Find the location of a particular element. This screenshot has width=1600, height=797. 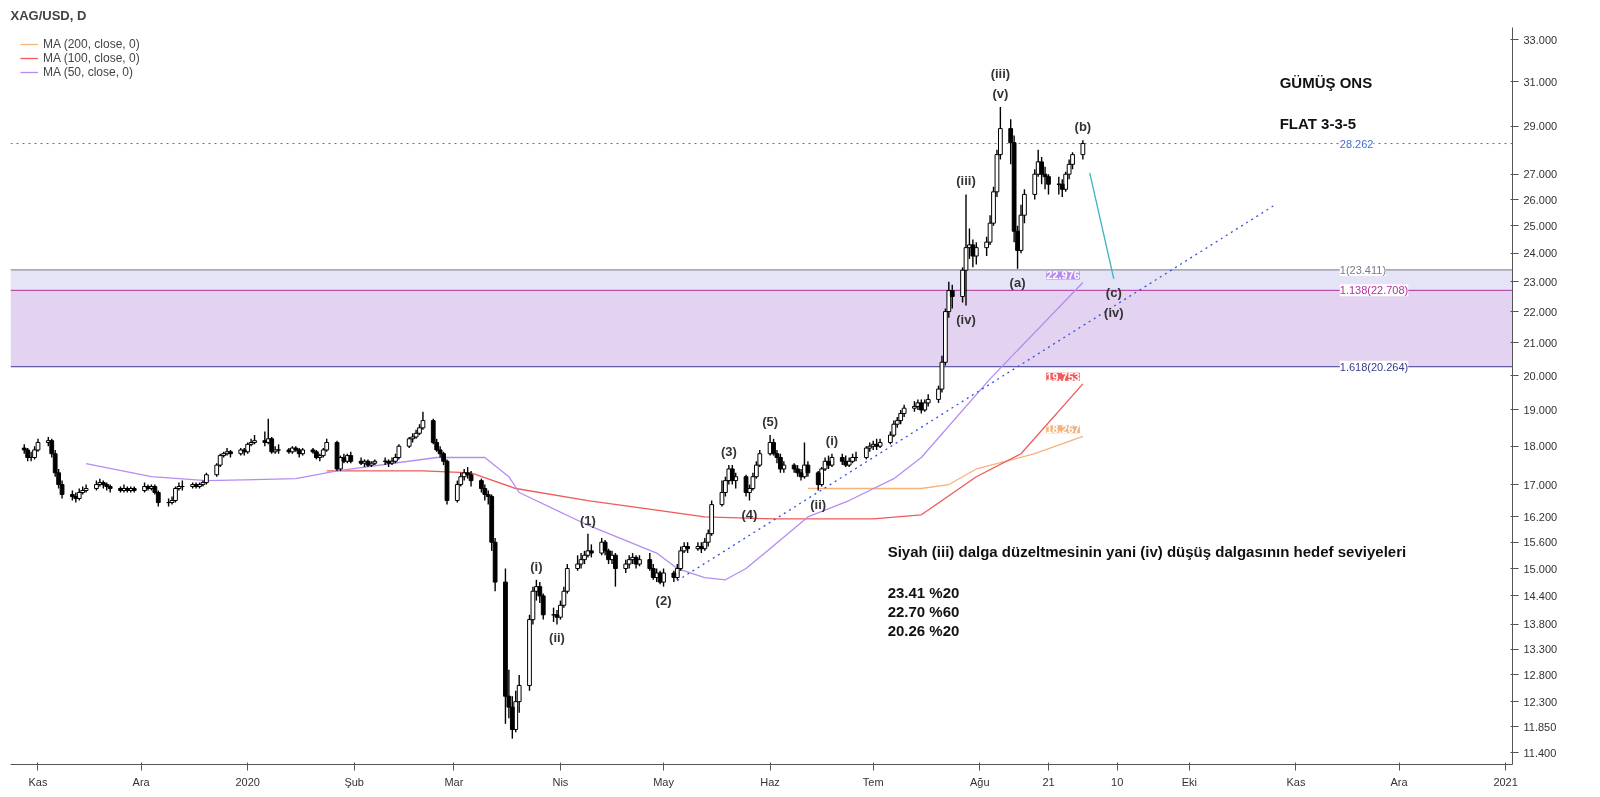

x-tick-label: Nis is located at coordinates (560, 781).